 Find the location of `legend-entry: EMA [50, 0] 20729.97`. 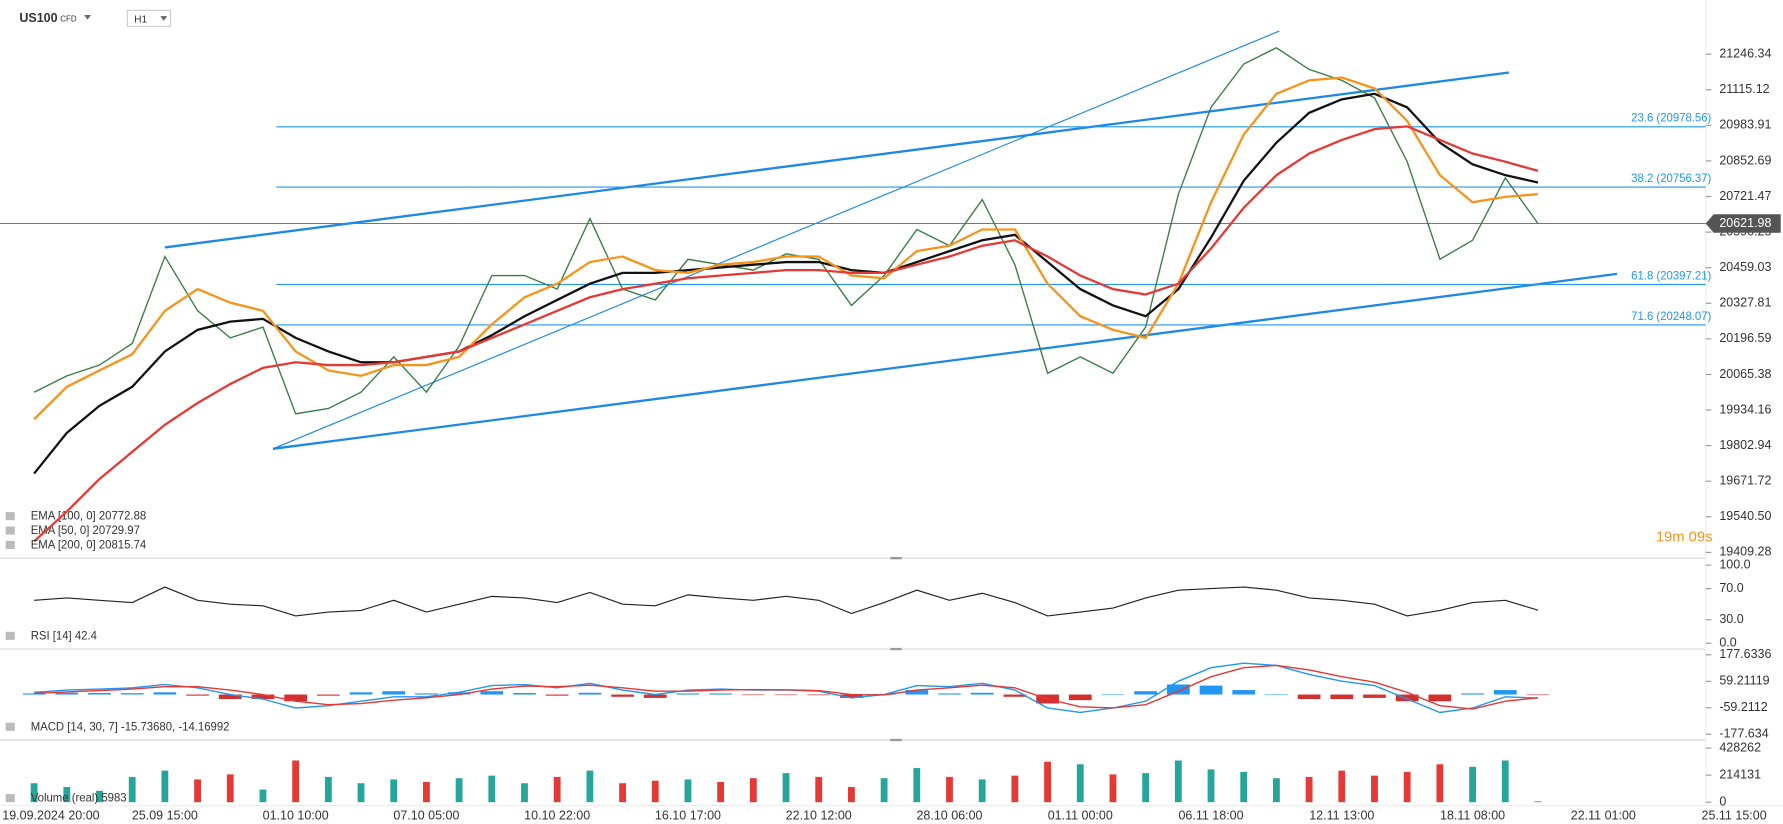

legend-entry: EMA [50, 0] 20729.97 is located at coordinates (85, 531).